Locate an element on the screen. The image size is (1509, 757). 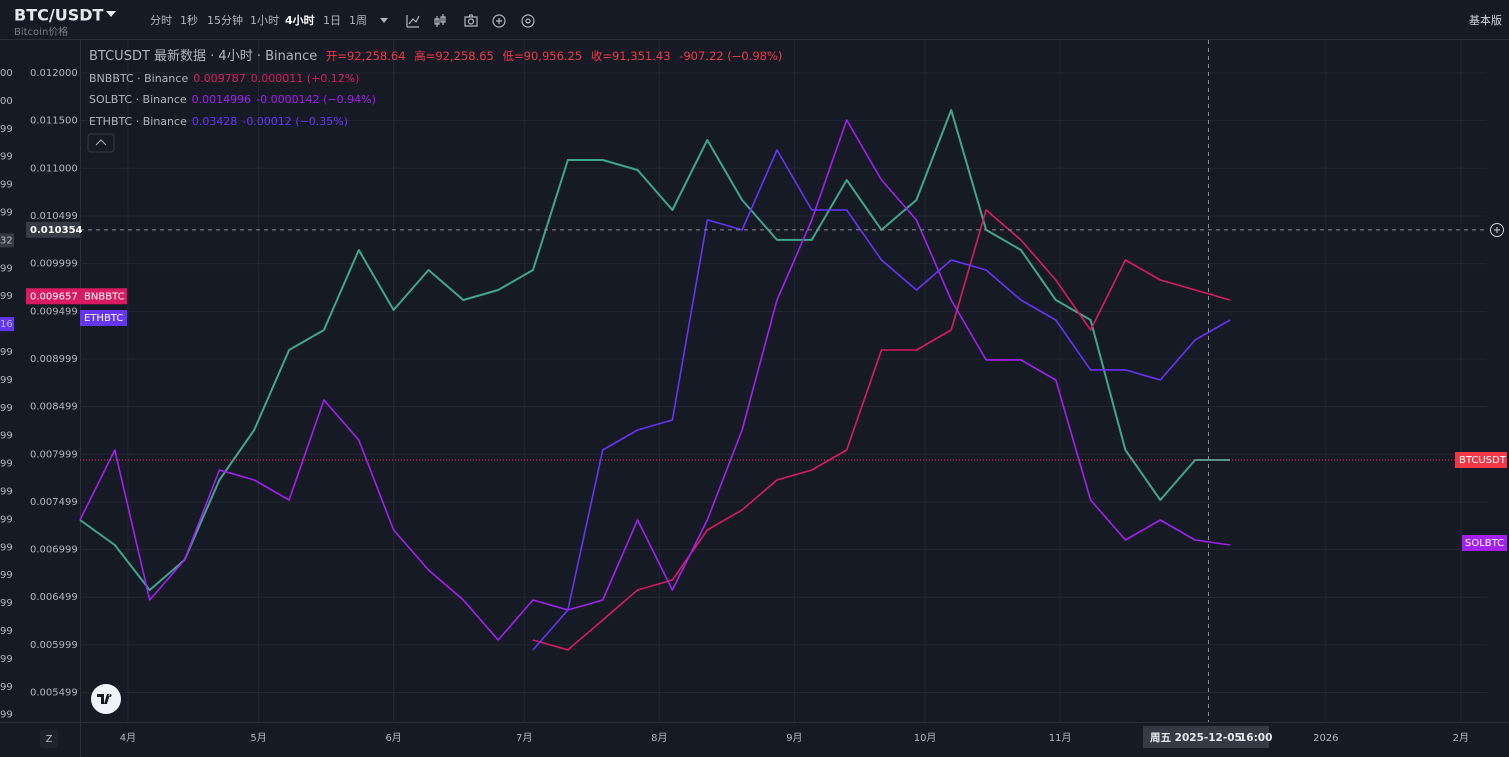
legend-name: ETHBTC · Binance is located at coordinates (138, 121).